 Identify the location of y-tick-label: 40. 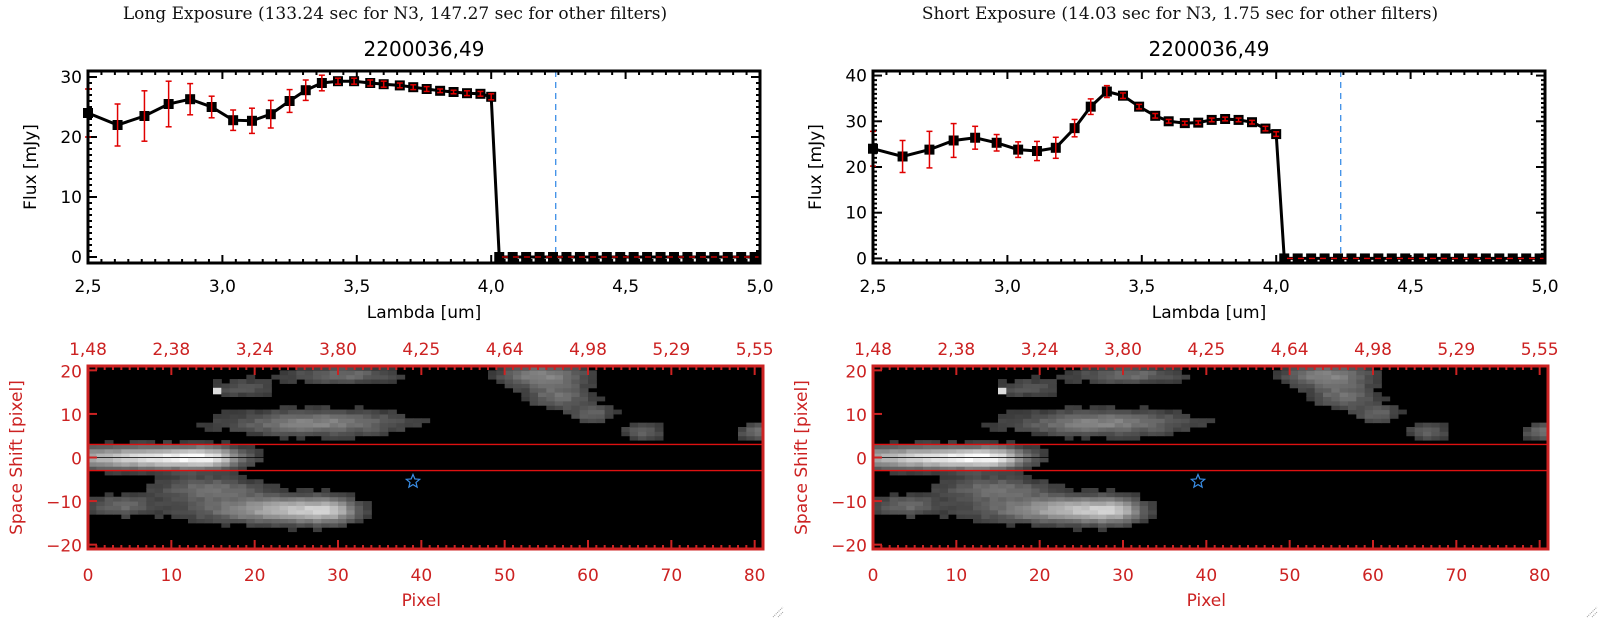
(856, 77).